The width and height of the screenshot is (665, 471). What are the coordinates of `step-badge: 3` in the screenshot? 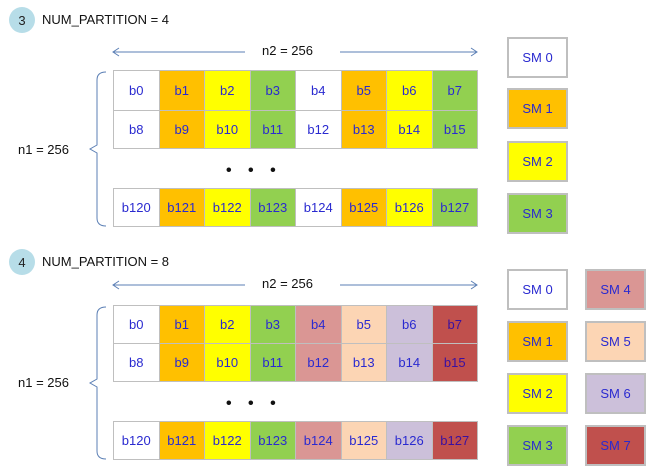 It's located at (22, 20).